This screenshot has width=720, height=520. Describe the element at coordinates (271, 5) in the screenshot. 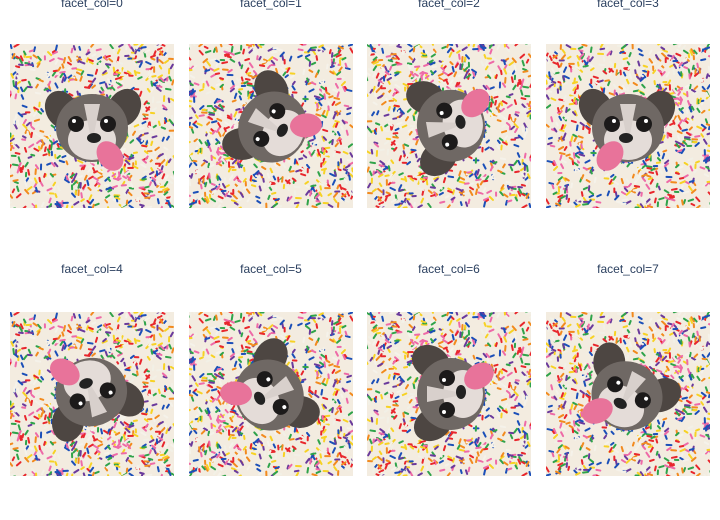

I see `facet-title: facet_col=1` at that location.